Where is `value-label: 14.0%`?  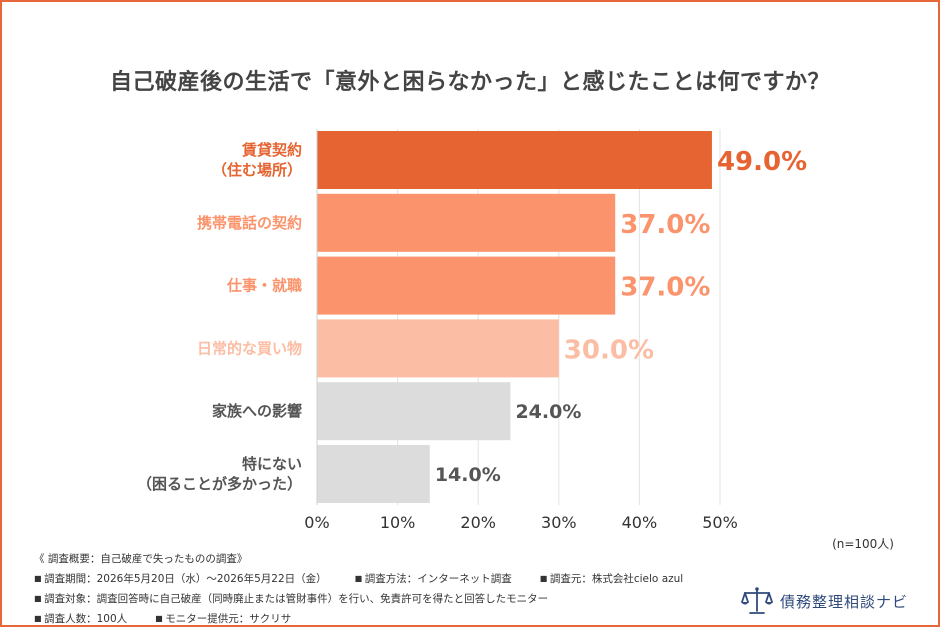
value-label: 14.0% is located at coordinates (468, 475).